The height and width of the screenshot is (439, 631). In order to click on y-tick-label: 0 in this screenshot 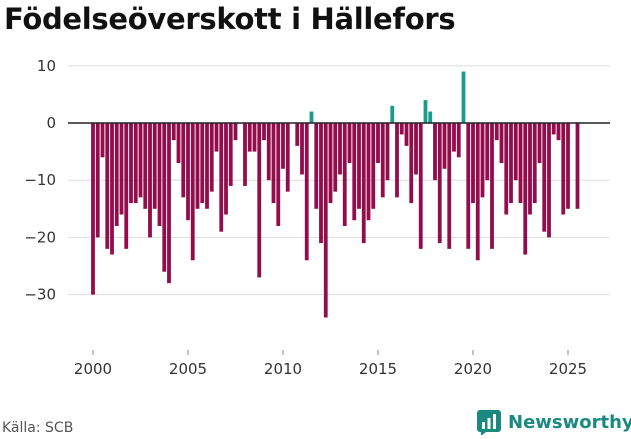, I will do `click(51, 123)`.